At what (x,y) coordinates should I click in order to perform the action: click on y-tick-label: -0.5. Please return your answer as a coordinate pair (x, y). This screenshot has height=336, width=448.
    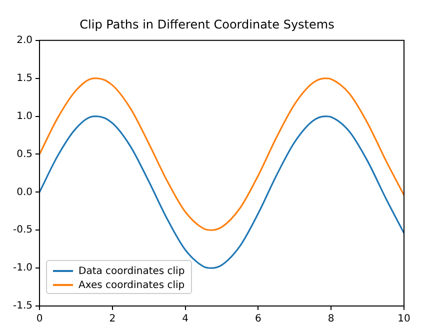
    Looking at the image, I should click on (22, 230).